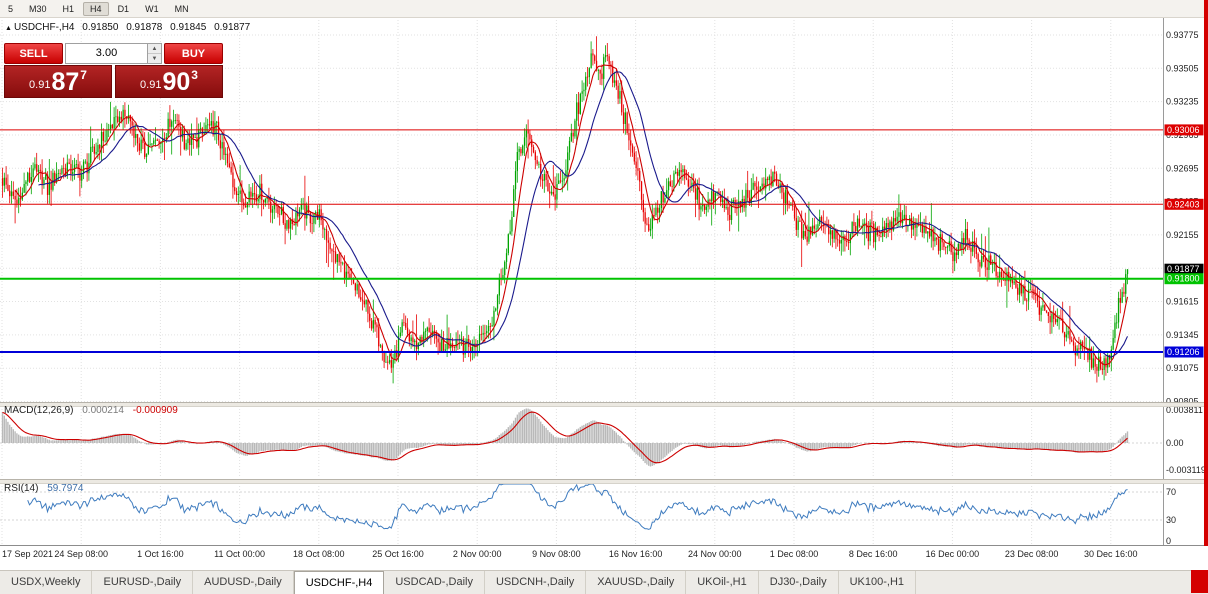 This screenshot has width=1208, height=594. I want to click on ohlc-close: 0.91877, so click(232, 27).